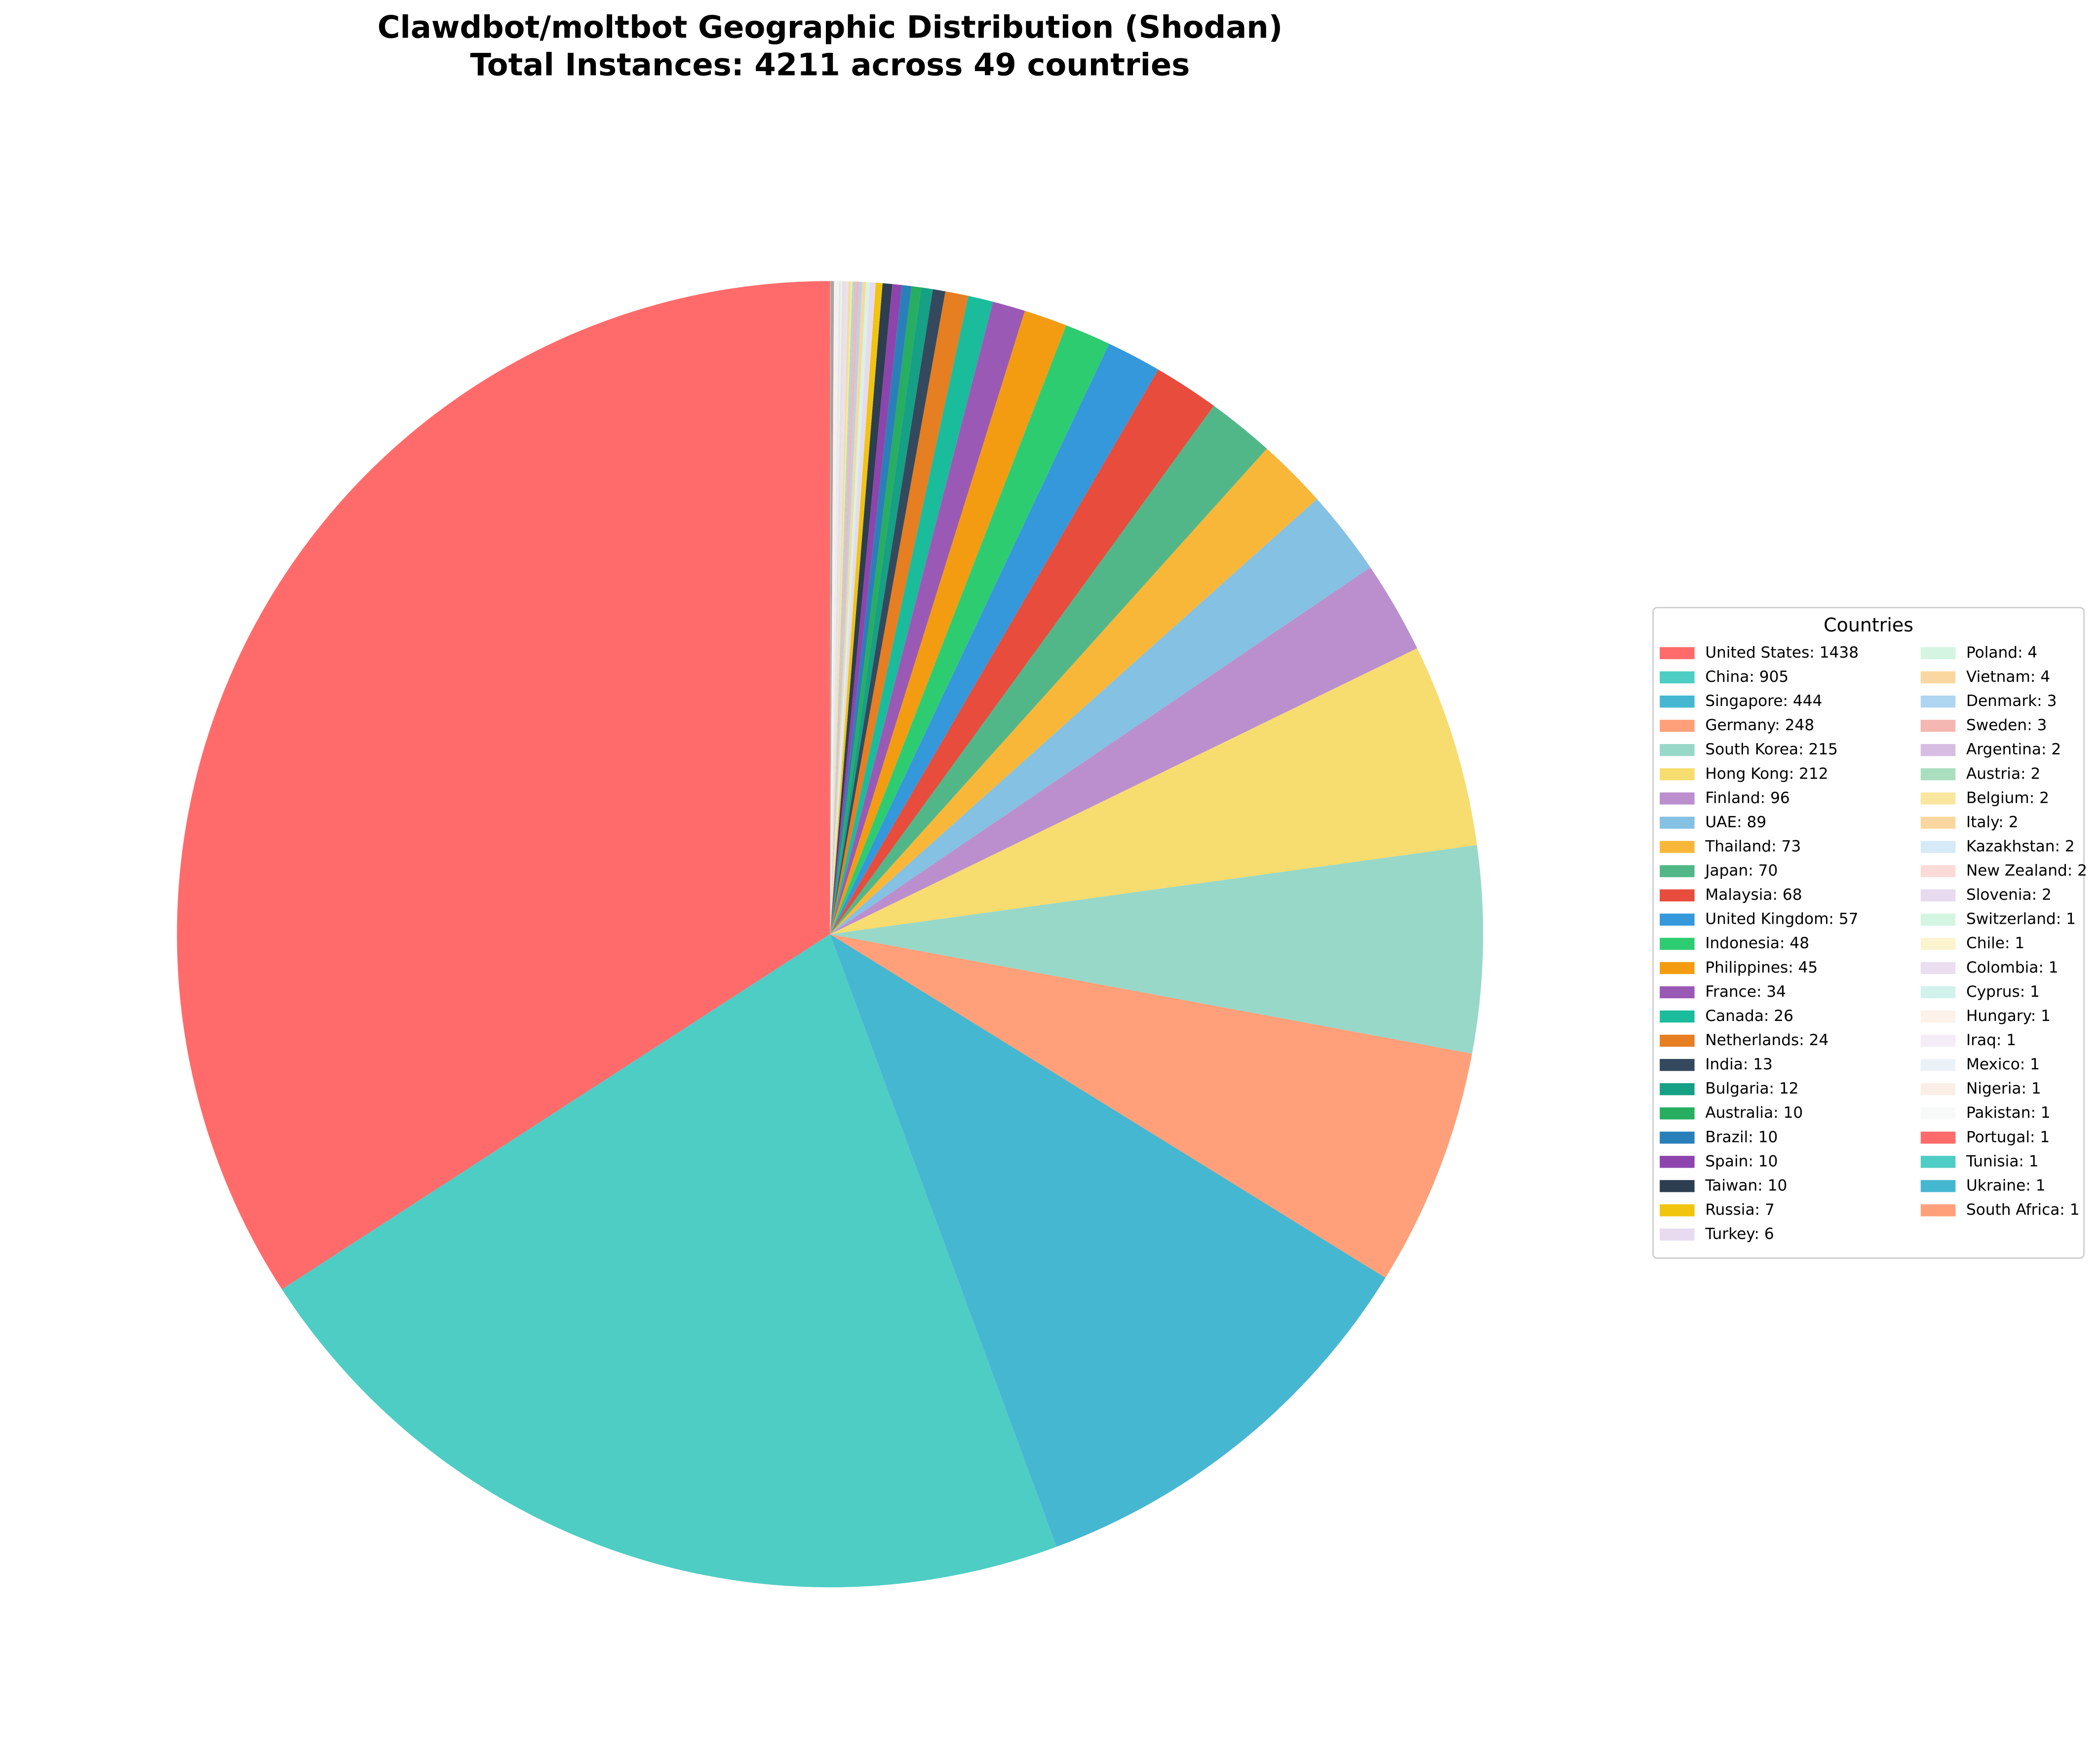 This screenshot has width=2099, height=1764. What do you see at coordinates (1995, 944) in the screenshot?
I see `legend-label: Chile: 1` at bounding box center [1995, 944].